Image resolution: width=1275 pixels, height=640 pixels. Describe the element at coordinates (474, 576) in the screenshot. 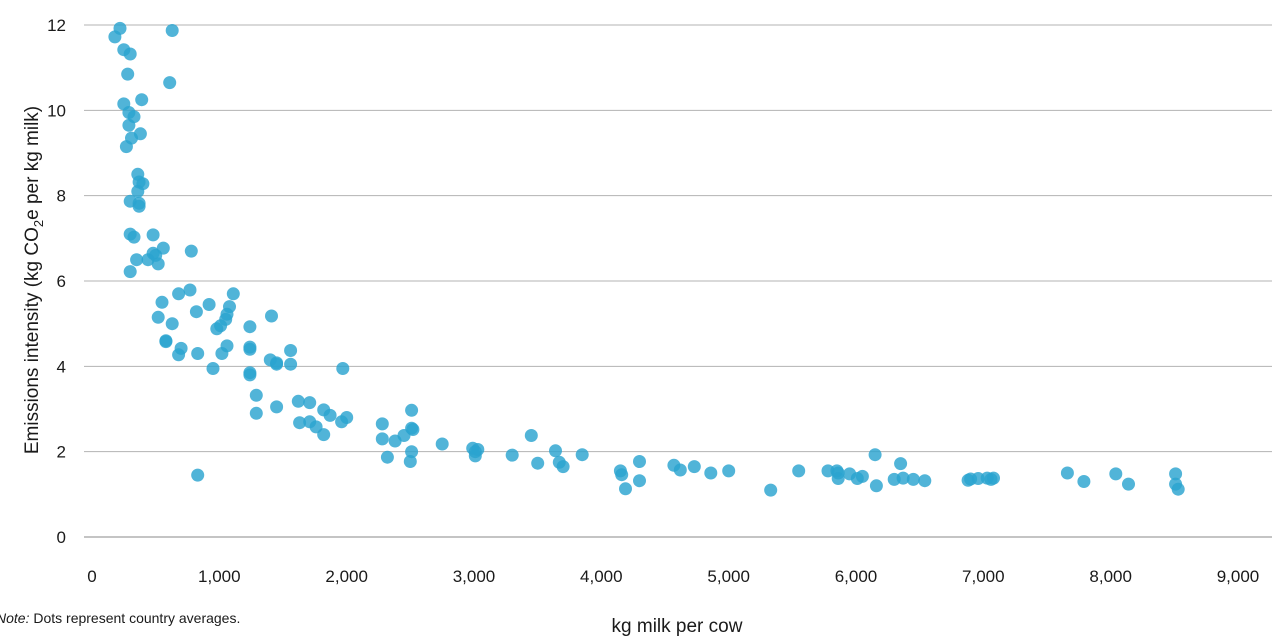

I see `x-tick-label: 3,000` at that location.